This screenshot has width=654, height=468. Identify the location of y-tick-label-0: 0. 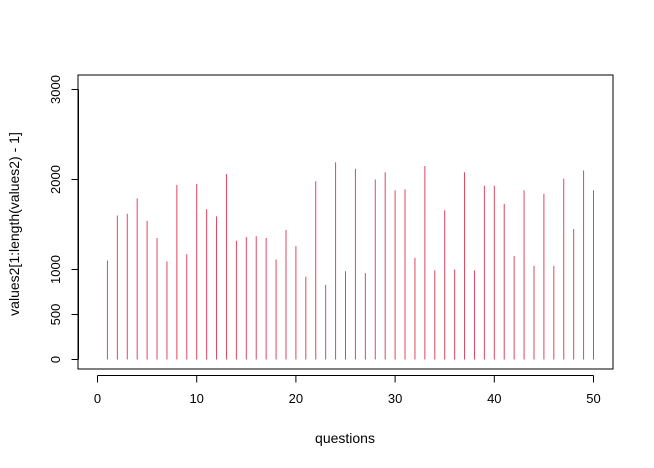
(55, 359).